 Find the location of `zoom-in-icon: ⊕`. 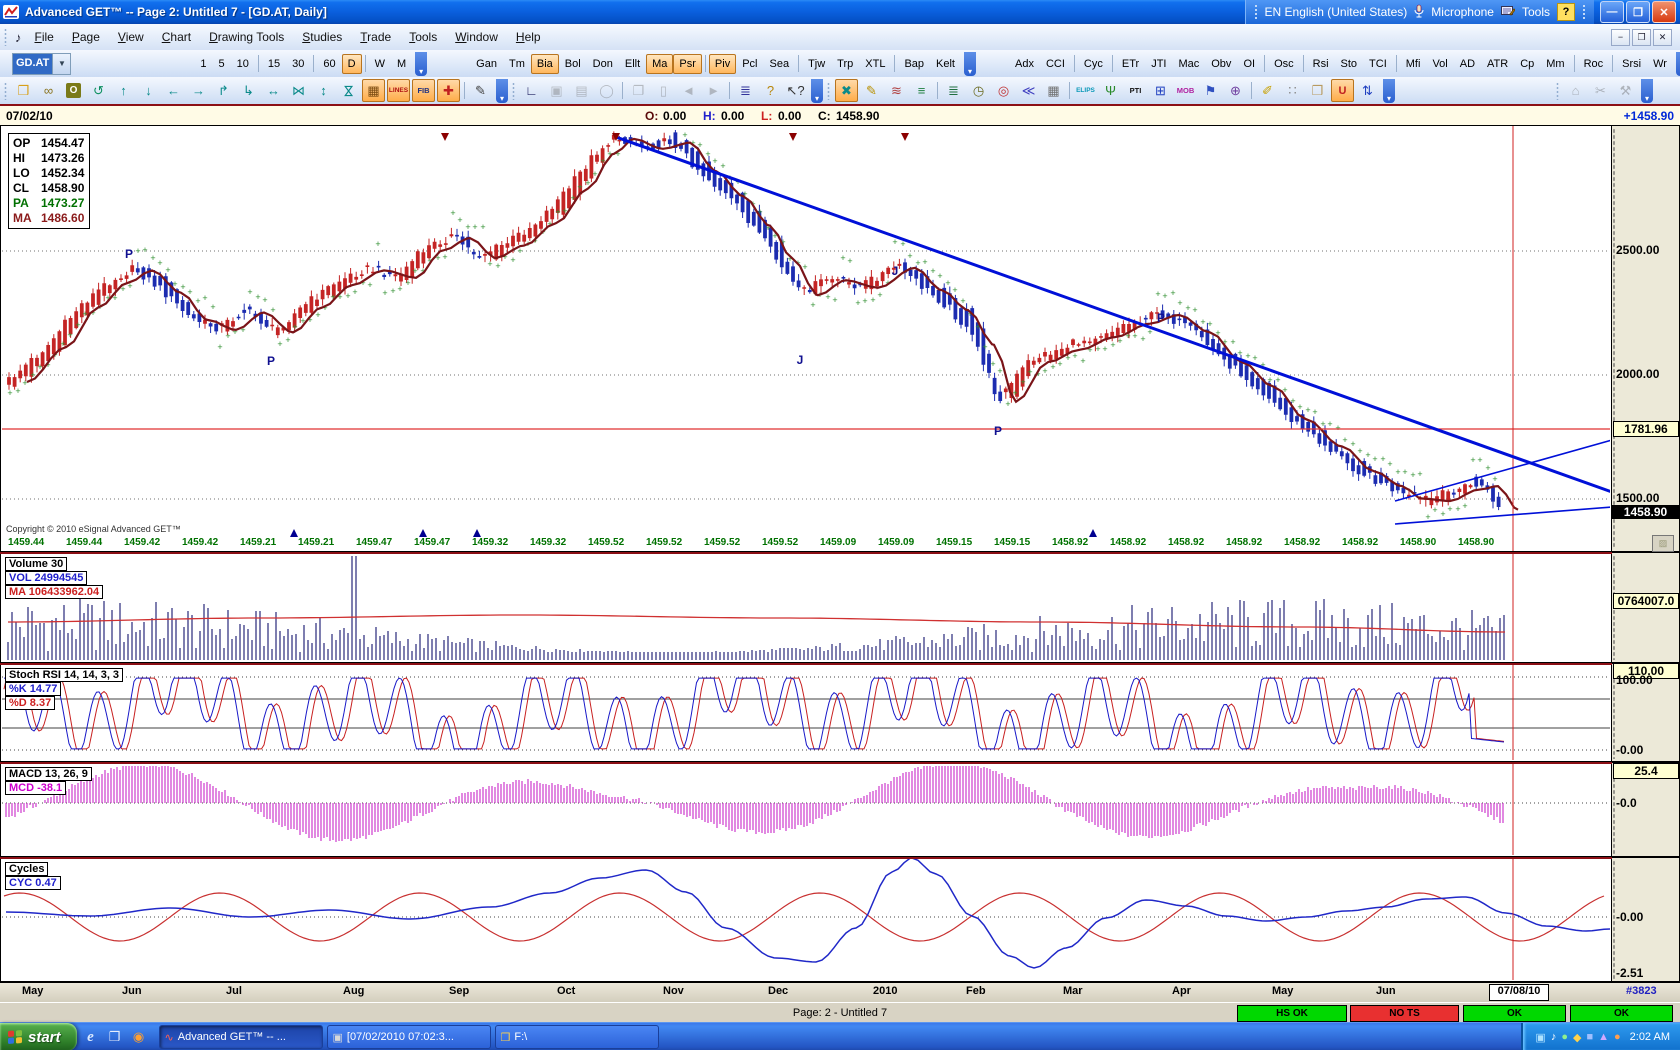

zoom-in-icon: ⊕ is located at coordinates (1235, 90).